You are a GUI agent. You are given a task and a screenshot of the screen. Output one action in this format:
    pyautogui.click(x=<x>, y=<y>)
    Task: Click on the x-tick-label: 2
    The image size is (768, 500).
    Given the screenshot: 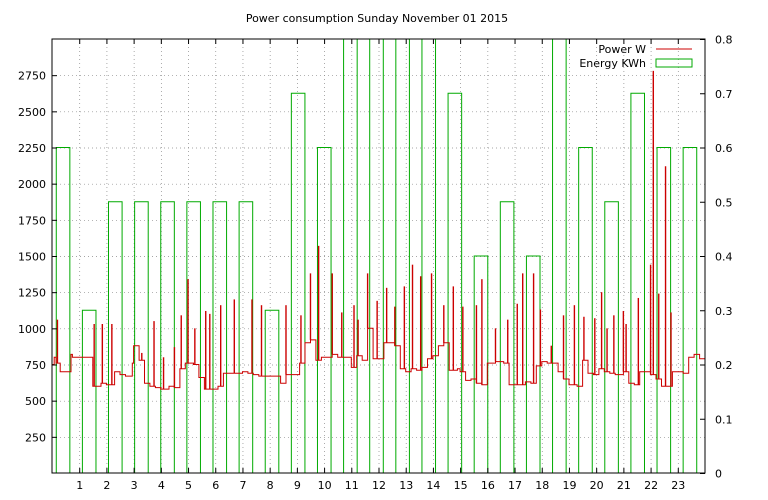 What is the action you would take?
    pyautogui.click(x=106, y=485)
    